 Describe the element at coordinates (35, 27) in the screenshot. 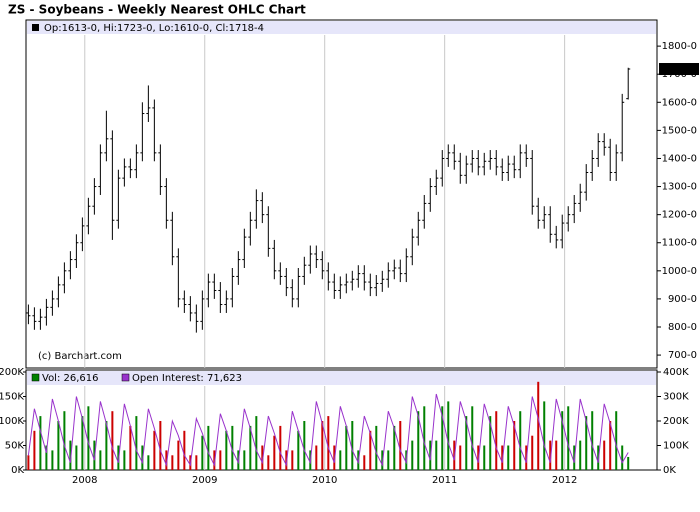

I see `info-icon` at that location.